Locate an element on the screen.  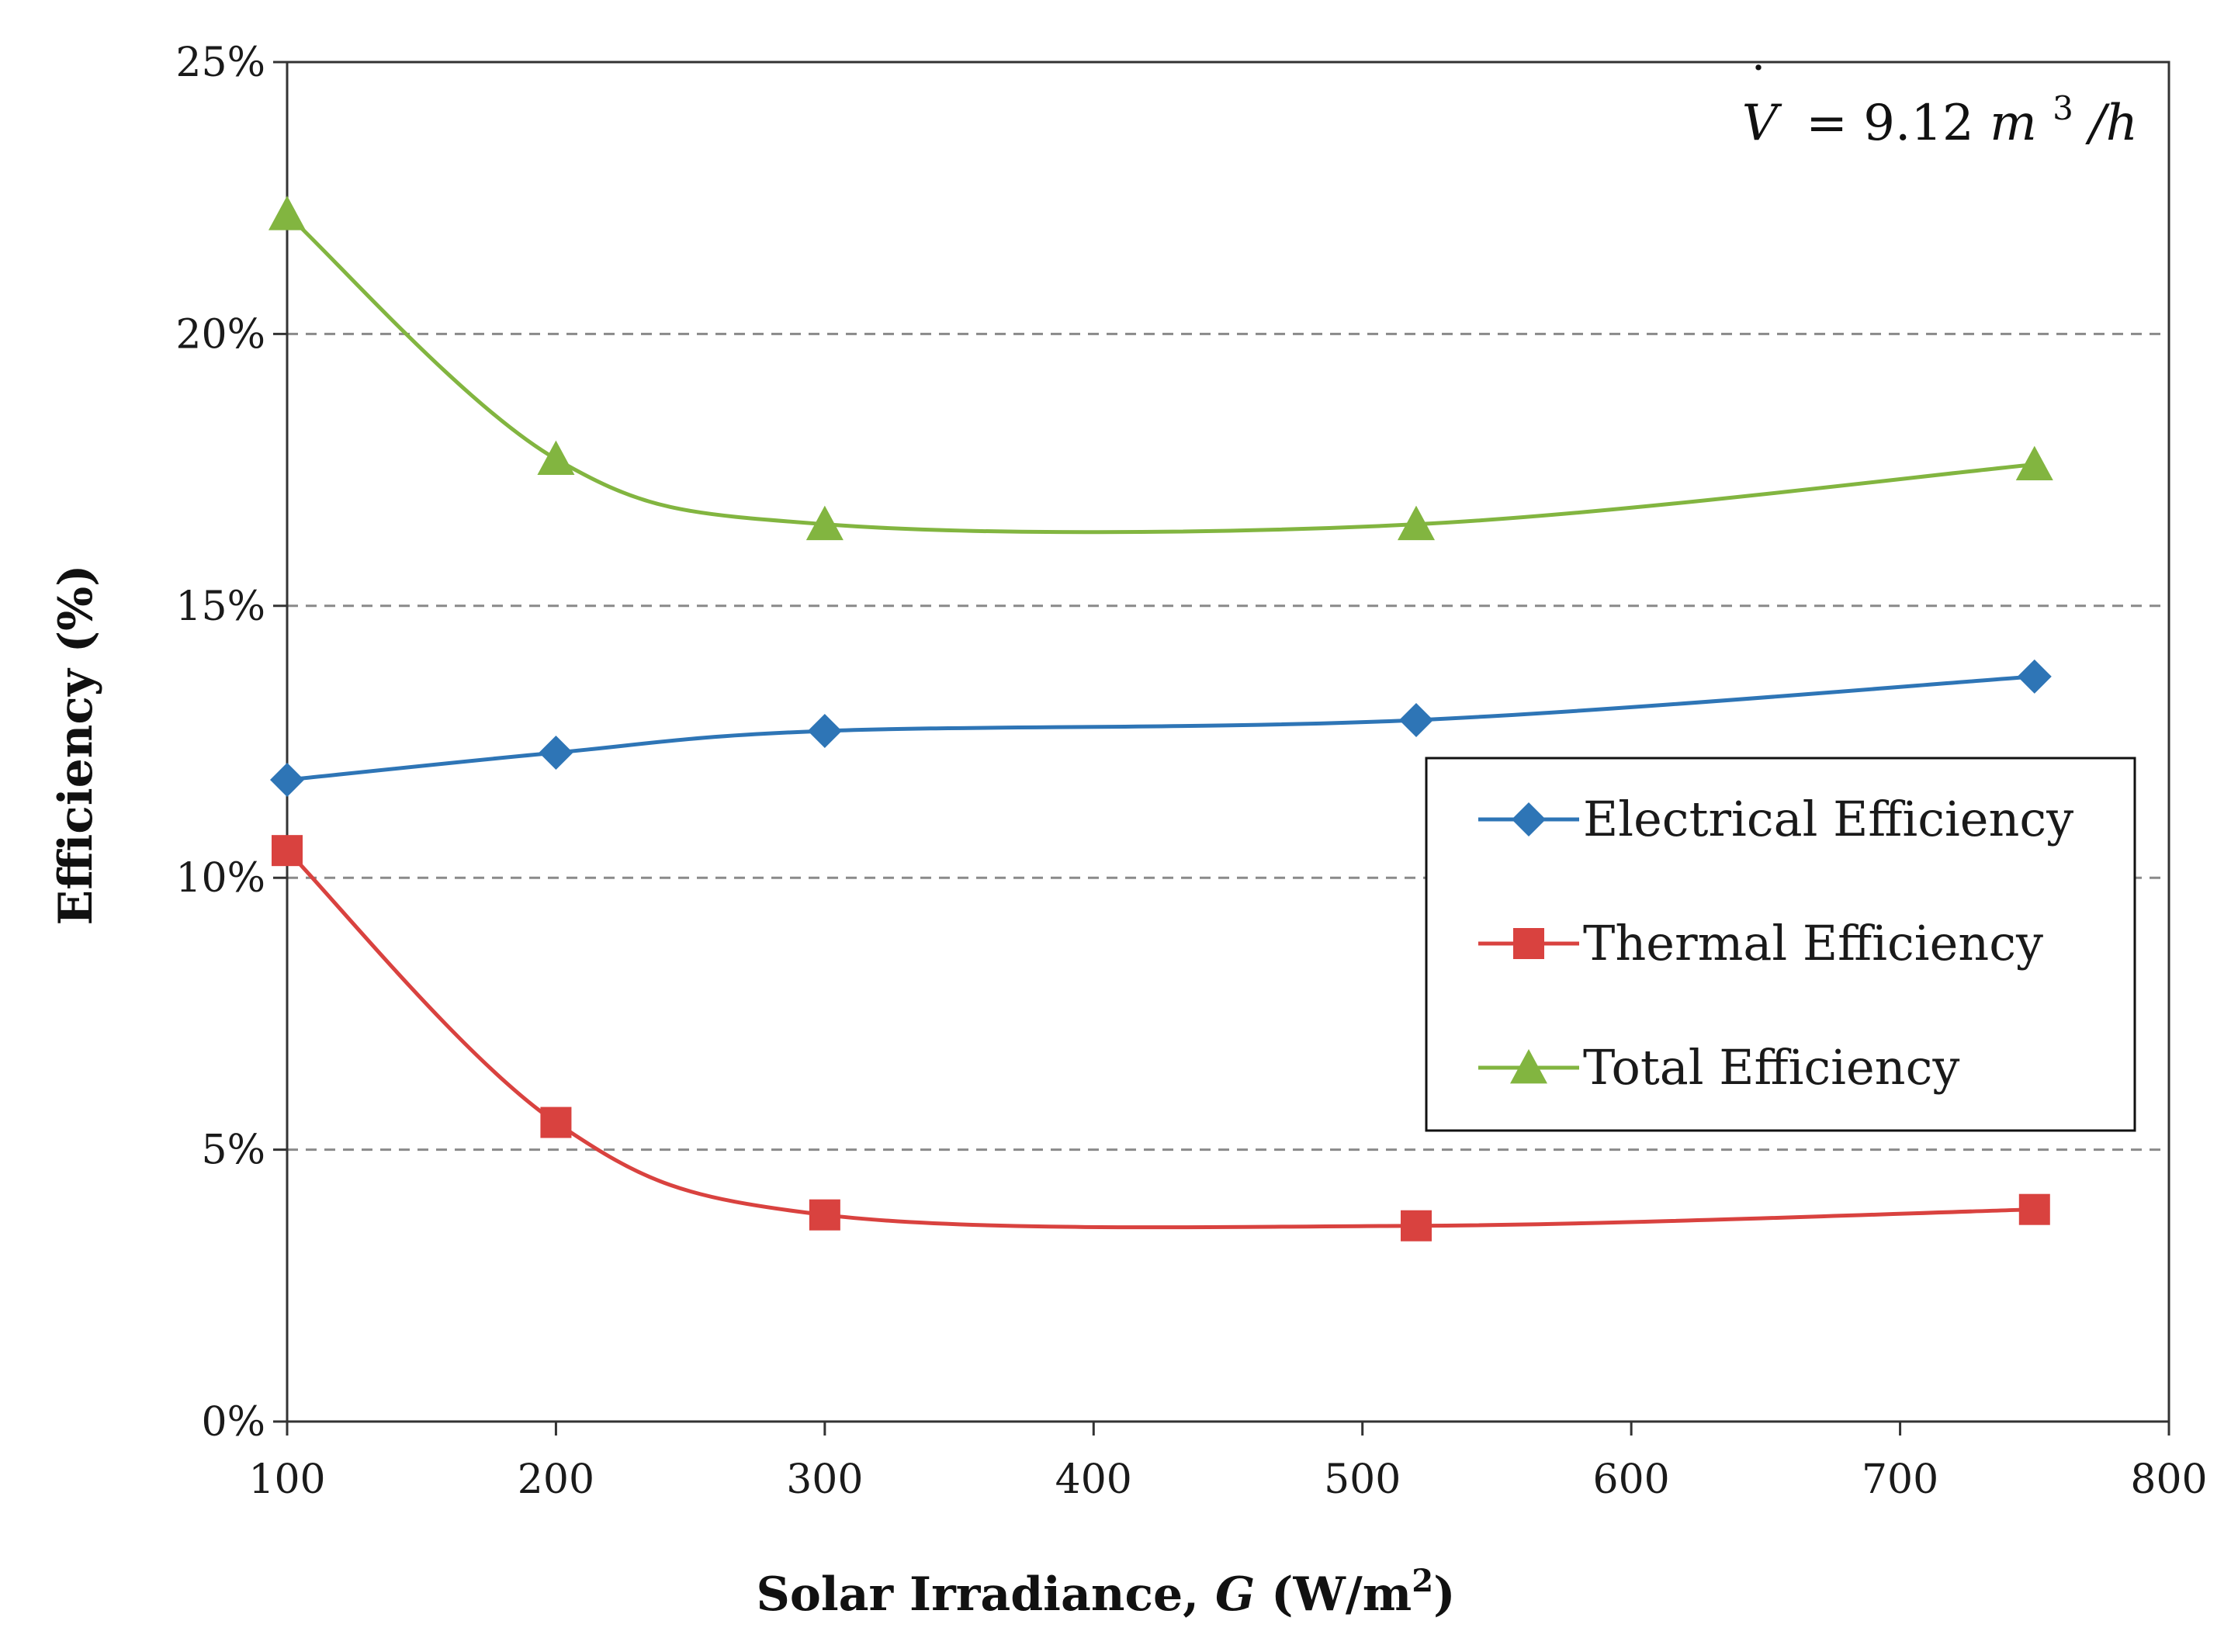
x-axis-ticks: 100 200 300 400 500 600 700 800 is located at coordinates (1228, 1462).